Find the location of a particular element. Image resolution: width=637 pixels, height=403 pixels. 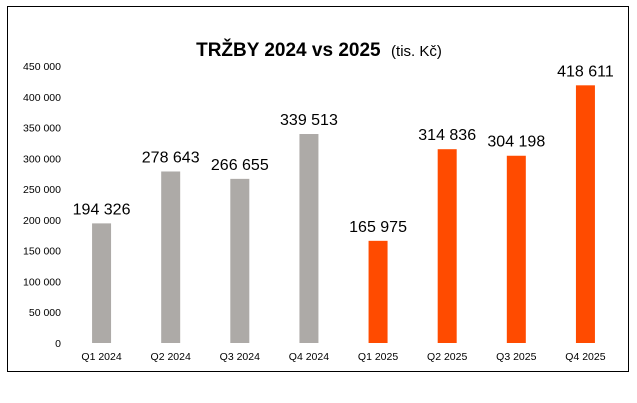

data-label: 314 836 is located at coordinates (447, 135).